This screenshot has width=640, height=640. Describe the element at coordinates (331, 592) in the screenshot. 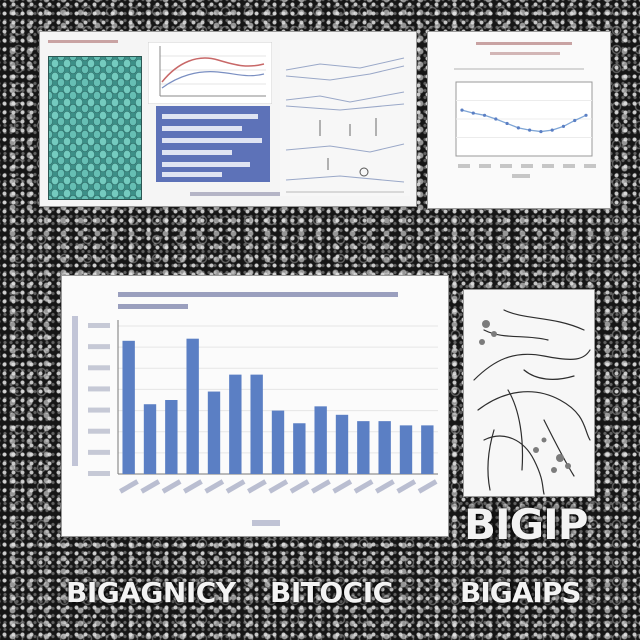

I see `caption-bottom-middle: BITOCIC` at that location.